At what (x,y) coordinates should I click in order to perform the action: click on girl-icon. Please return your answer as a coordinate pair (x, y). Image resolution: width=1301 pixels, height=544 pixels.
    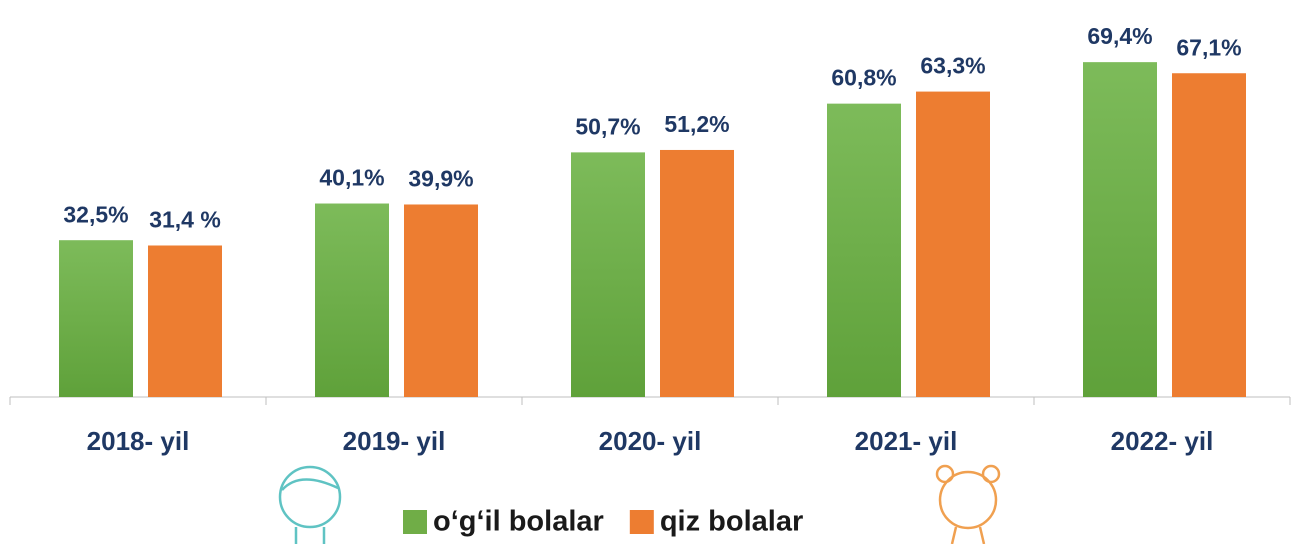
    Looking at the image, I should click on (968, 504).